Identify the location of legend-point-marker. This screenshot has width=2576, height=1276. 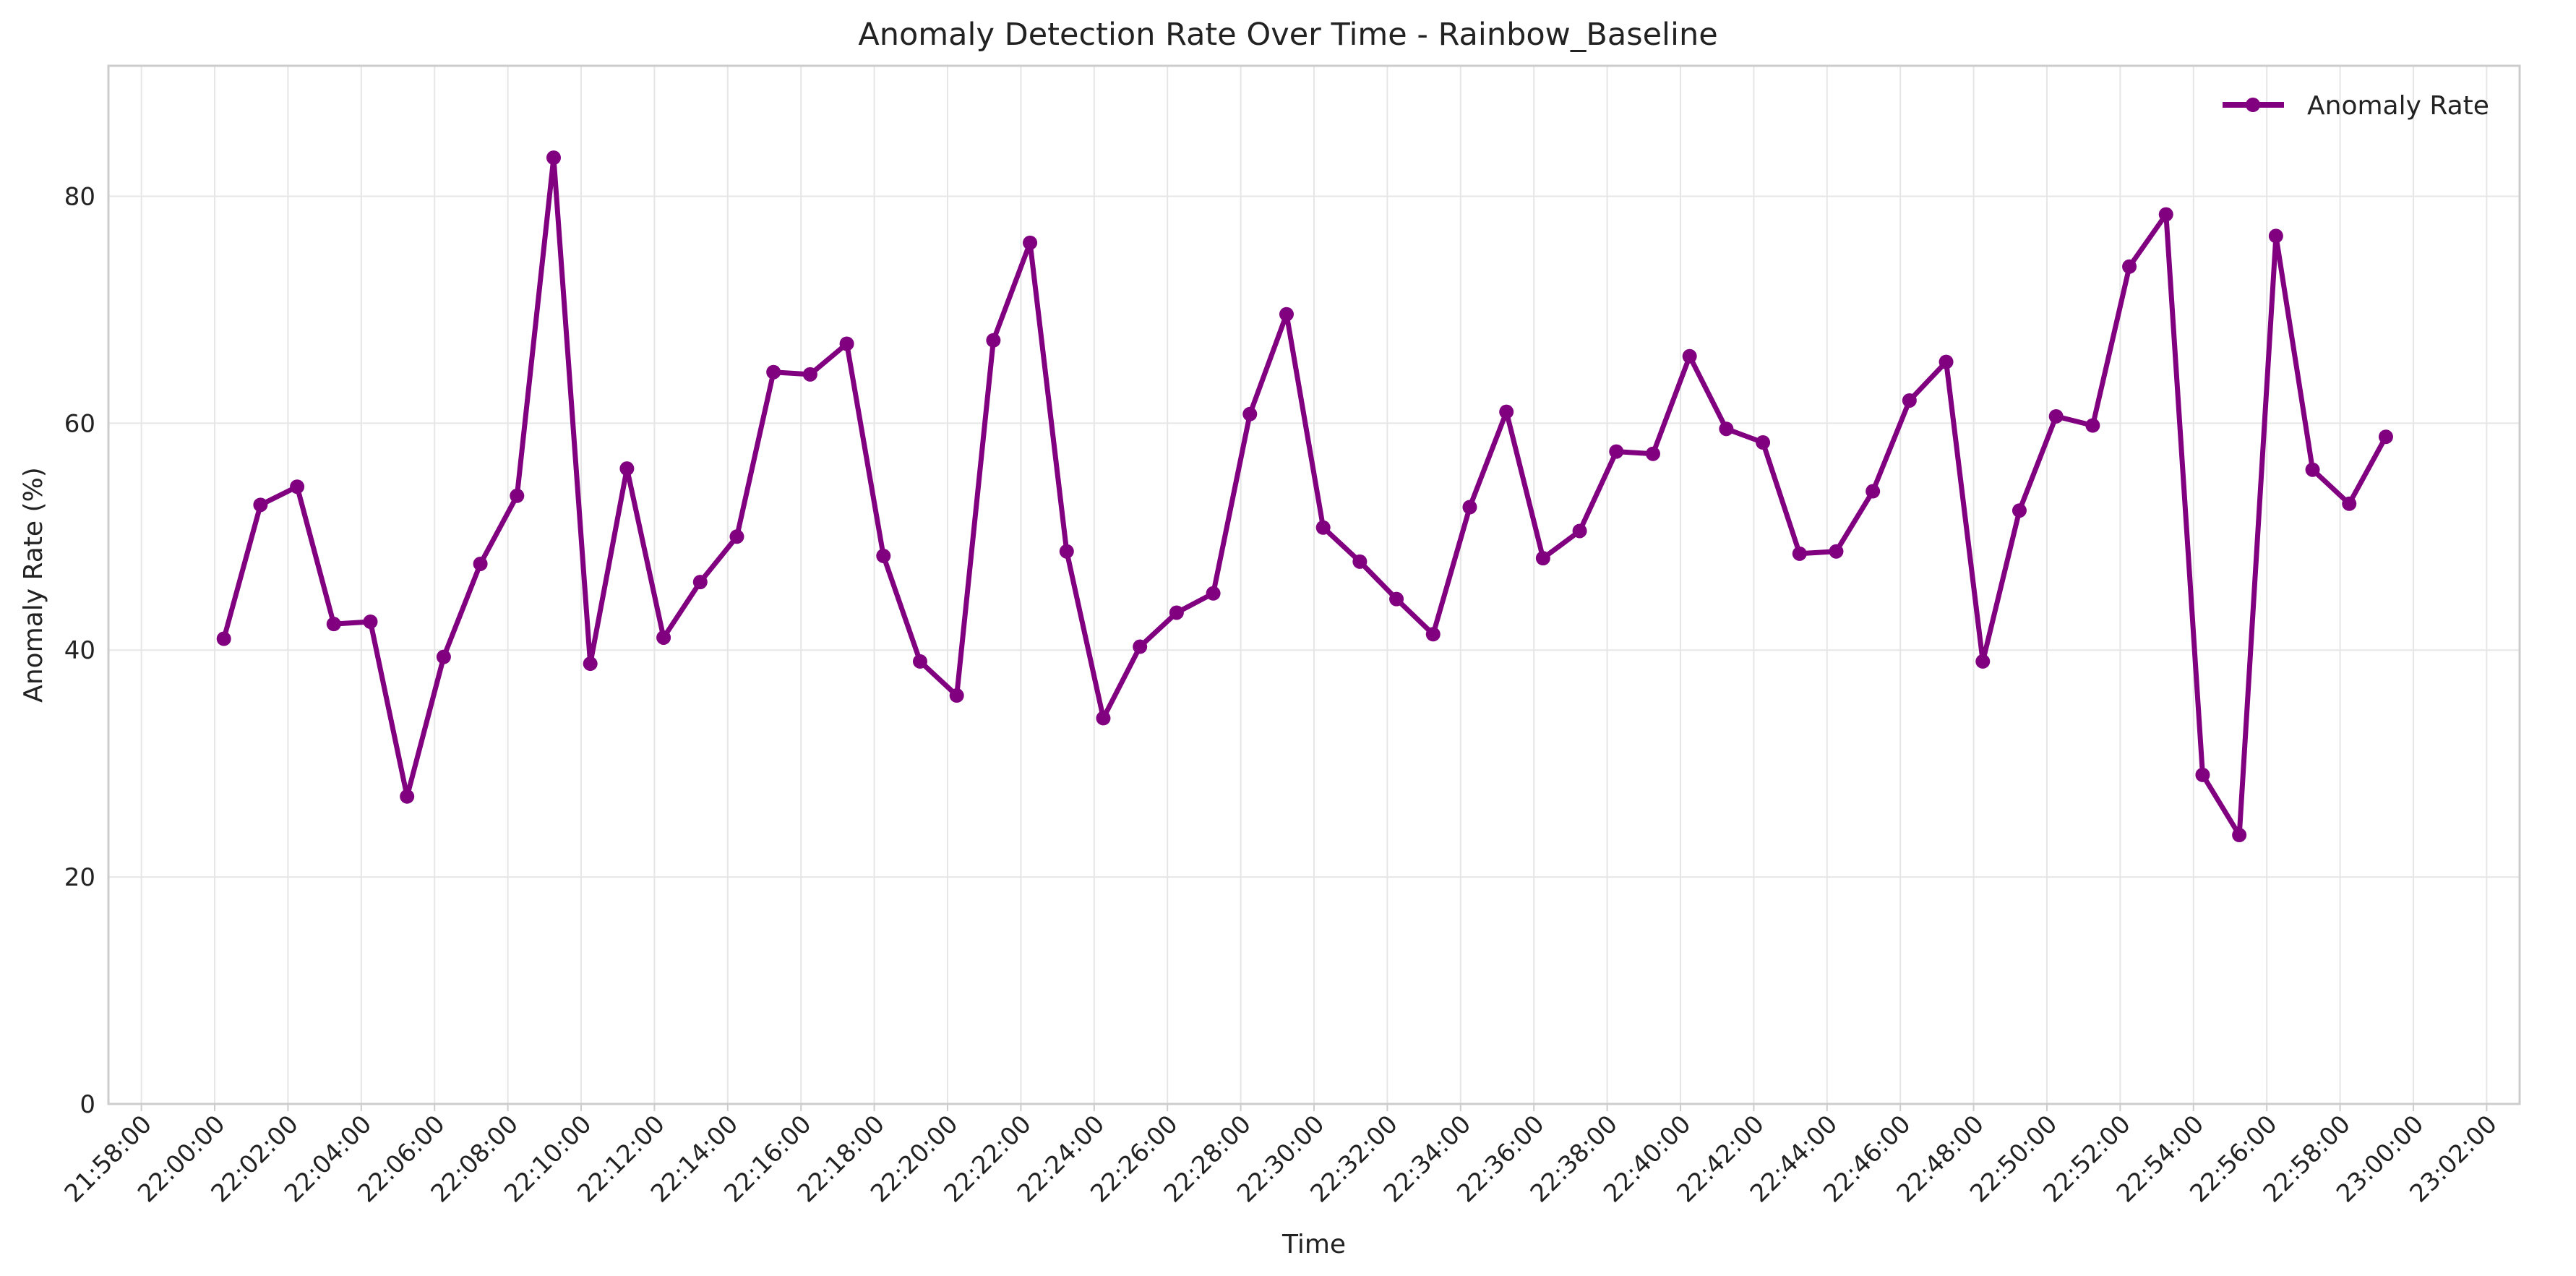
(2253, 105).